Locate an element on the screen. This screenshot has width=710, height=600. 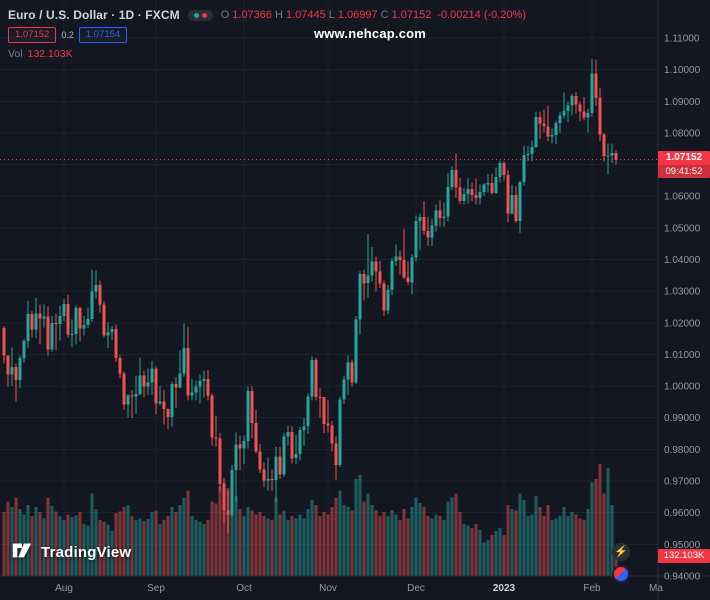
close-label: C is located at coordinates (384, 15).